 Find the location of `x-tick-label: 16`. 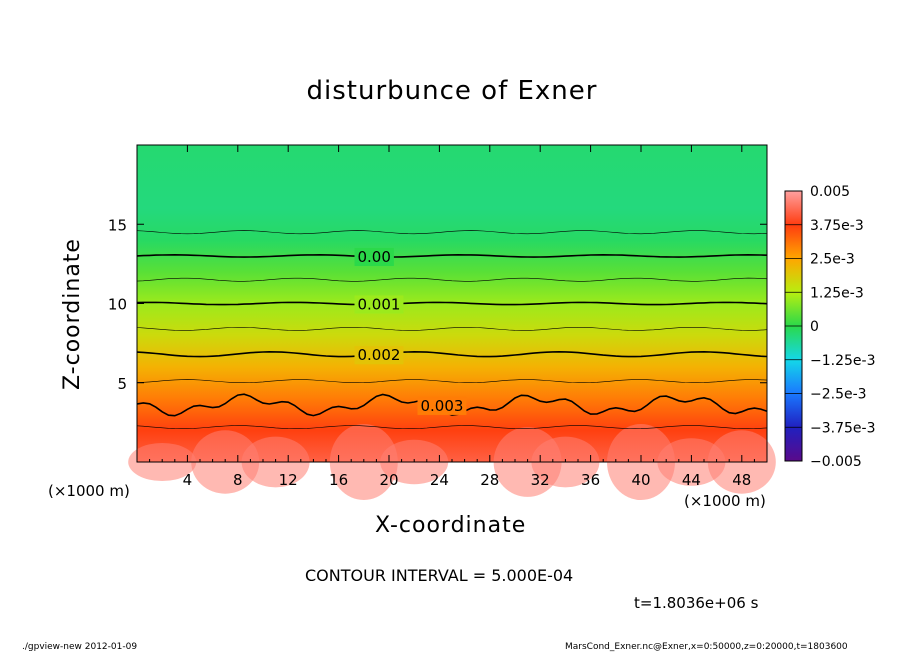

x-tick-label: 16 is located at coordinates (338, 480).